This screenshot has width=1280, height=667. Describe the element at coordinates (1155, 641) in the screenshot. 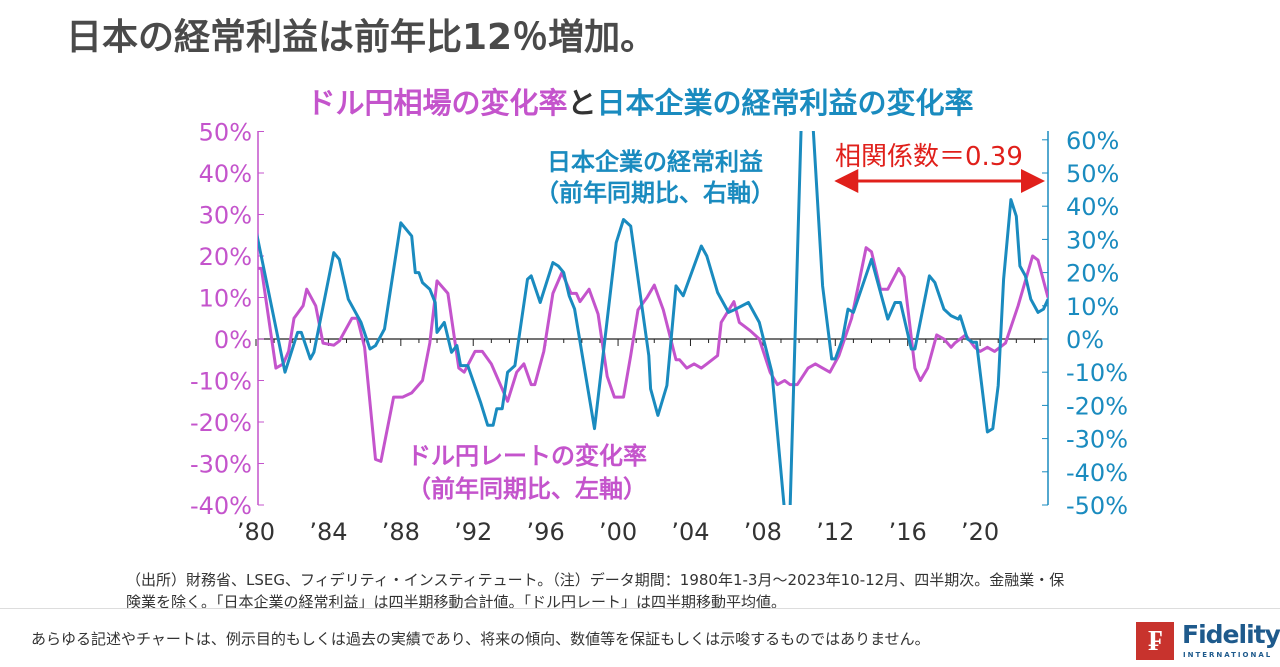

I see `fidelity-logo-mark: ₣` at that location.